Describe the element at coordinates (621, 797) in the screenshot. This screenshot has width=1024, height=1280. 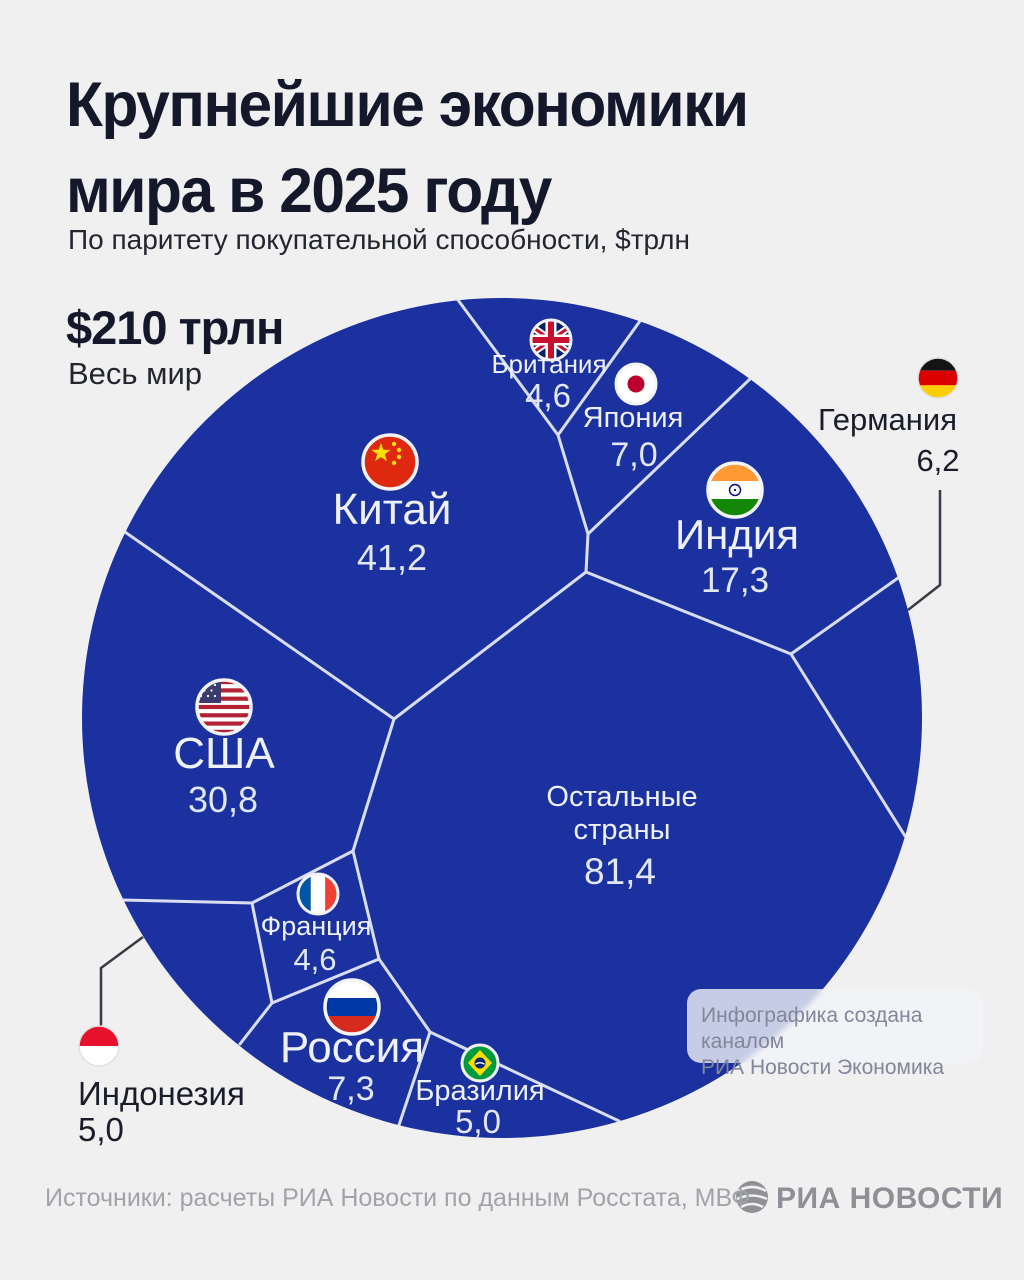
I see `others-label-line1: Остальные` at that location.